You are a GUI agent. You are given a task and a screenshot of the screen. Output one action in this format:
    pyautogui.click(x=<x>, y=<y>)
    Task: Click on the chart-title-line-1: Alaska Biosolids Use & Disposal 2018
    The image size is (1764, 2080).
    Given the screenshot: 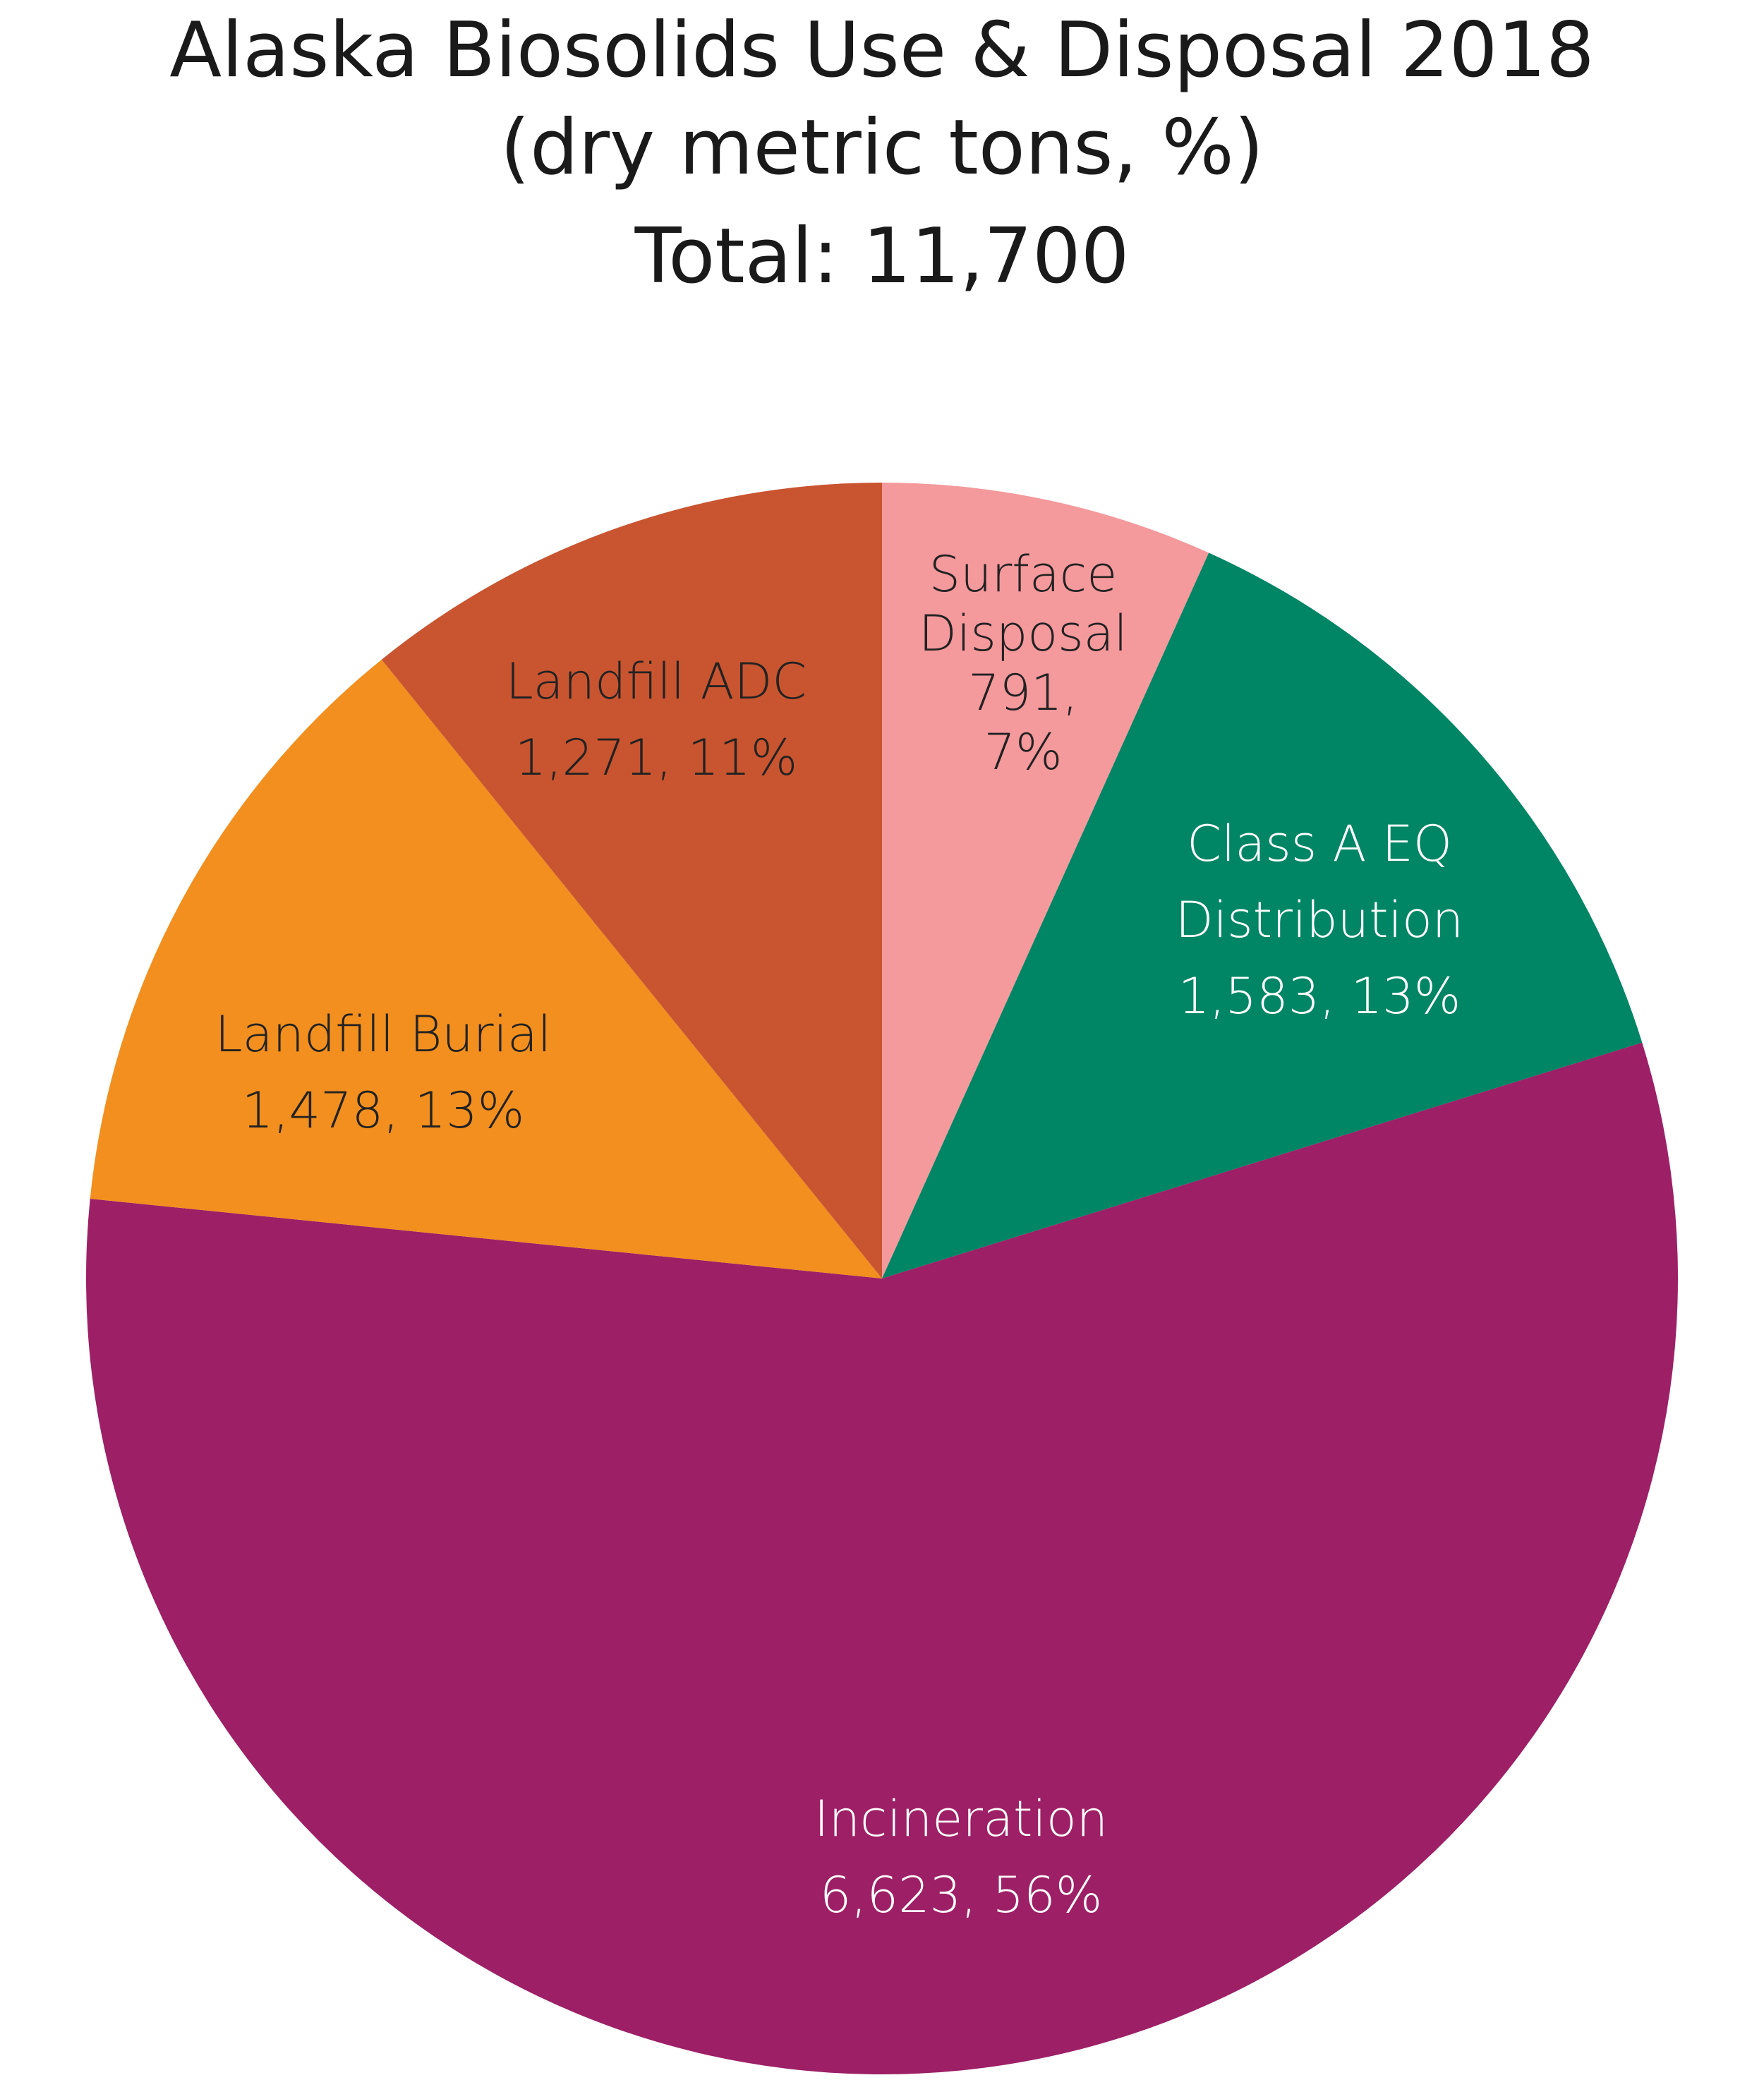 What is the action you would take?
    pyautogui.click(x=882, y=50)
    